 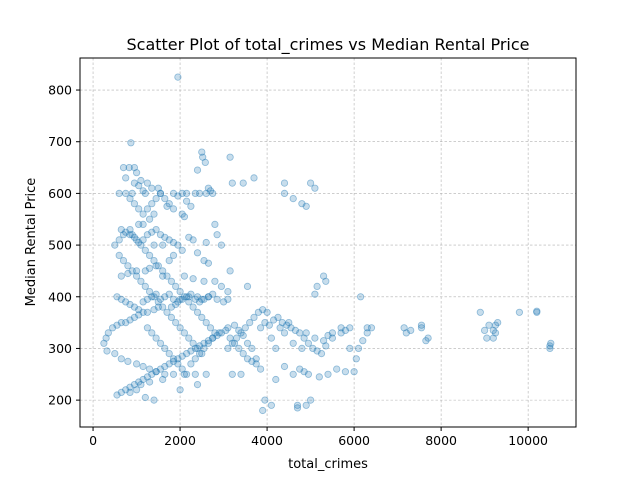 I want to click on x-tick-label: 0, so click(x=93, y=440).